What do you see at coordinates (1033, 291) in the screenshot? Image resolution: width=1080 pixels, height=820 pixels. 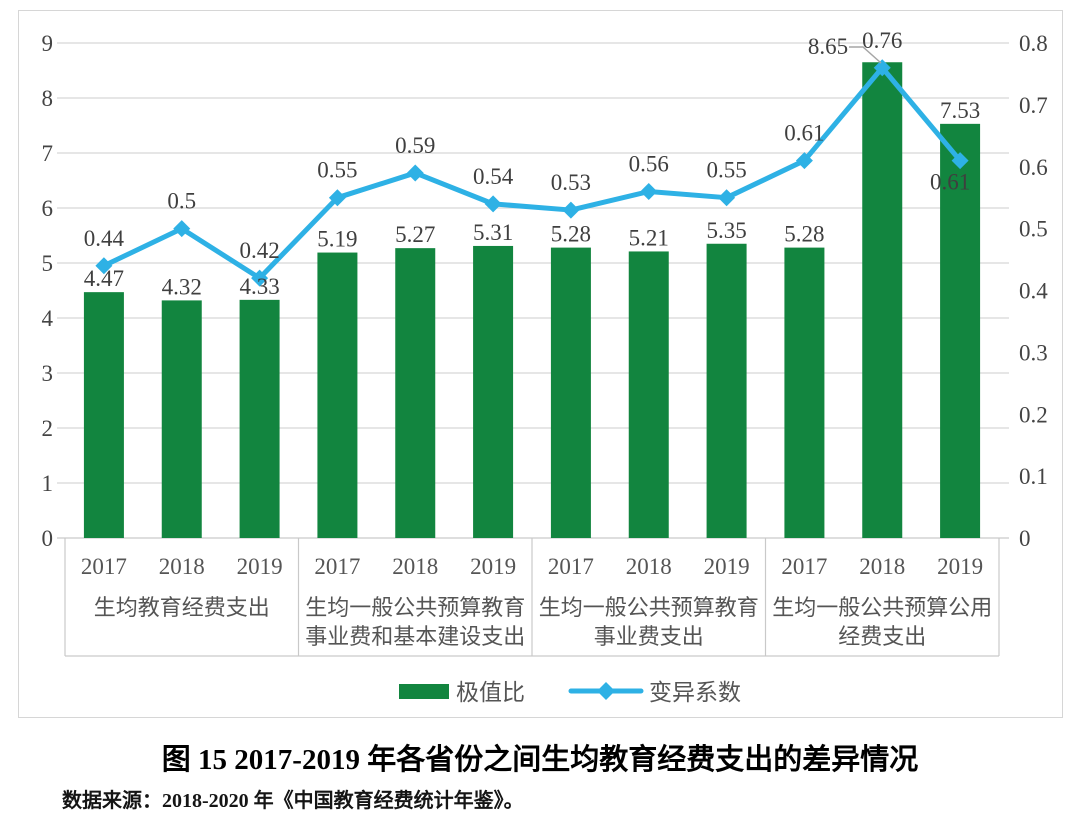 I see `right-axis-tick: 0.4` at bounding box center [1033, 291].